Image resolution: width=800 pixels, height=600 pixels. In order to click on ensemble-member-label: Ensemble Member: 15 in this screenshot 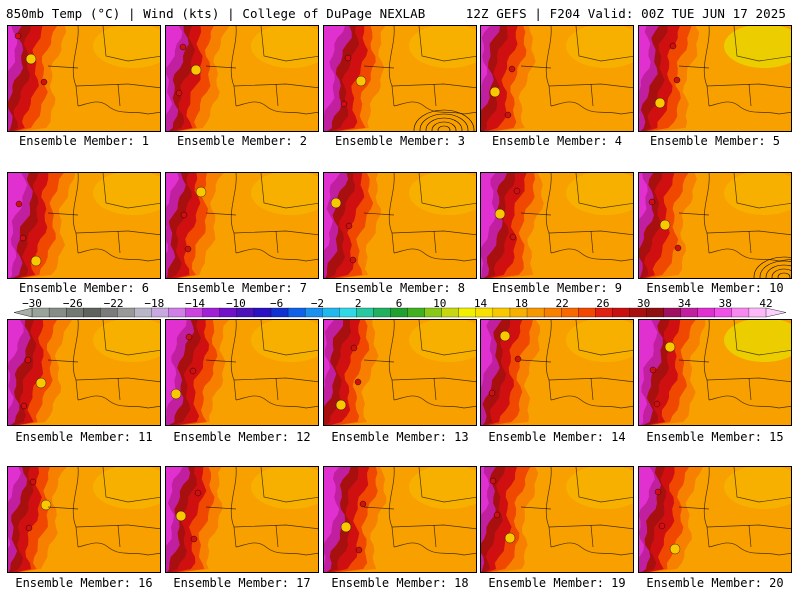, I will do `click(715, 437)`.